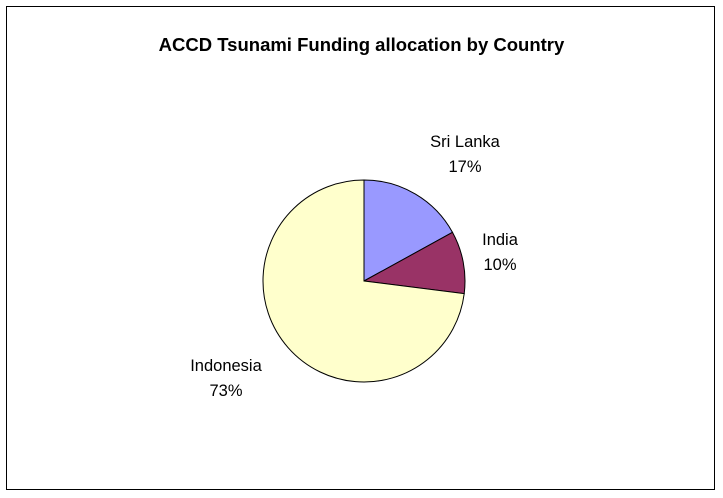 The width and height of the screenshot is (723, 498). What do you see at coordinates (500, 240) in the screenshot?
I see `slice-label-name: India` at bounding box center [500, 240].